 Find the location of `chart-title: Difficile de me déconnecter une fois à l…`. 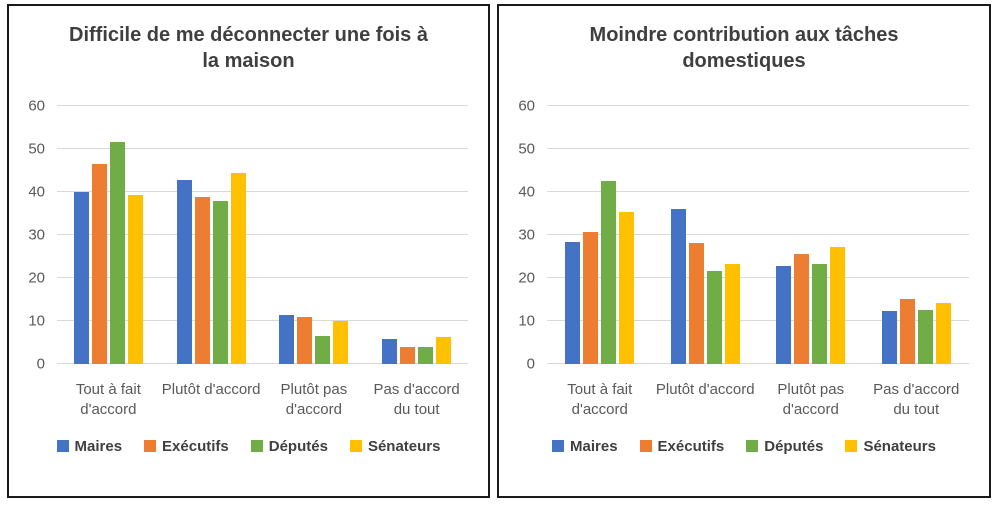

chart-title: Difficile de me déconnecter une fois à l… is located at coordinates (248, 48).